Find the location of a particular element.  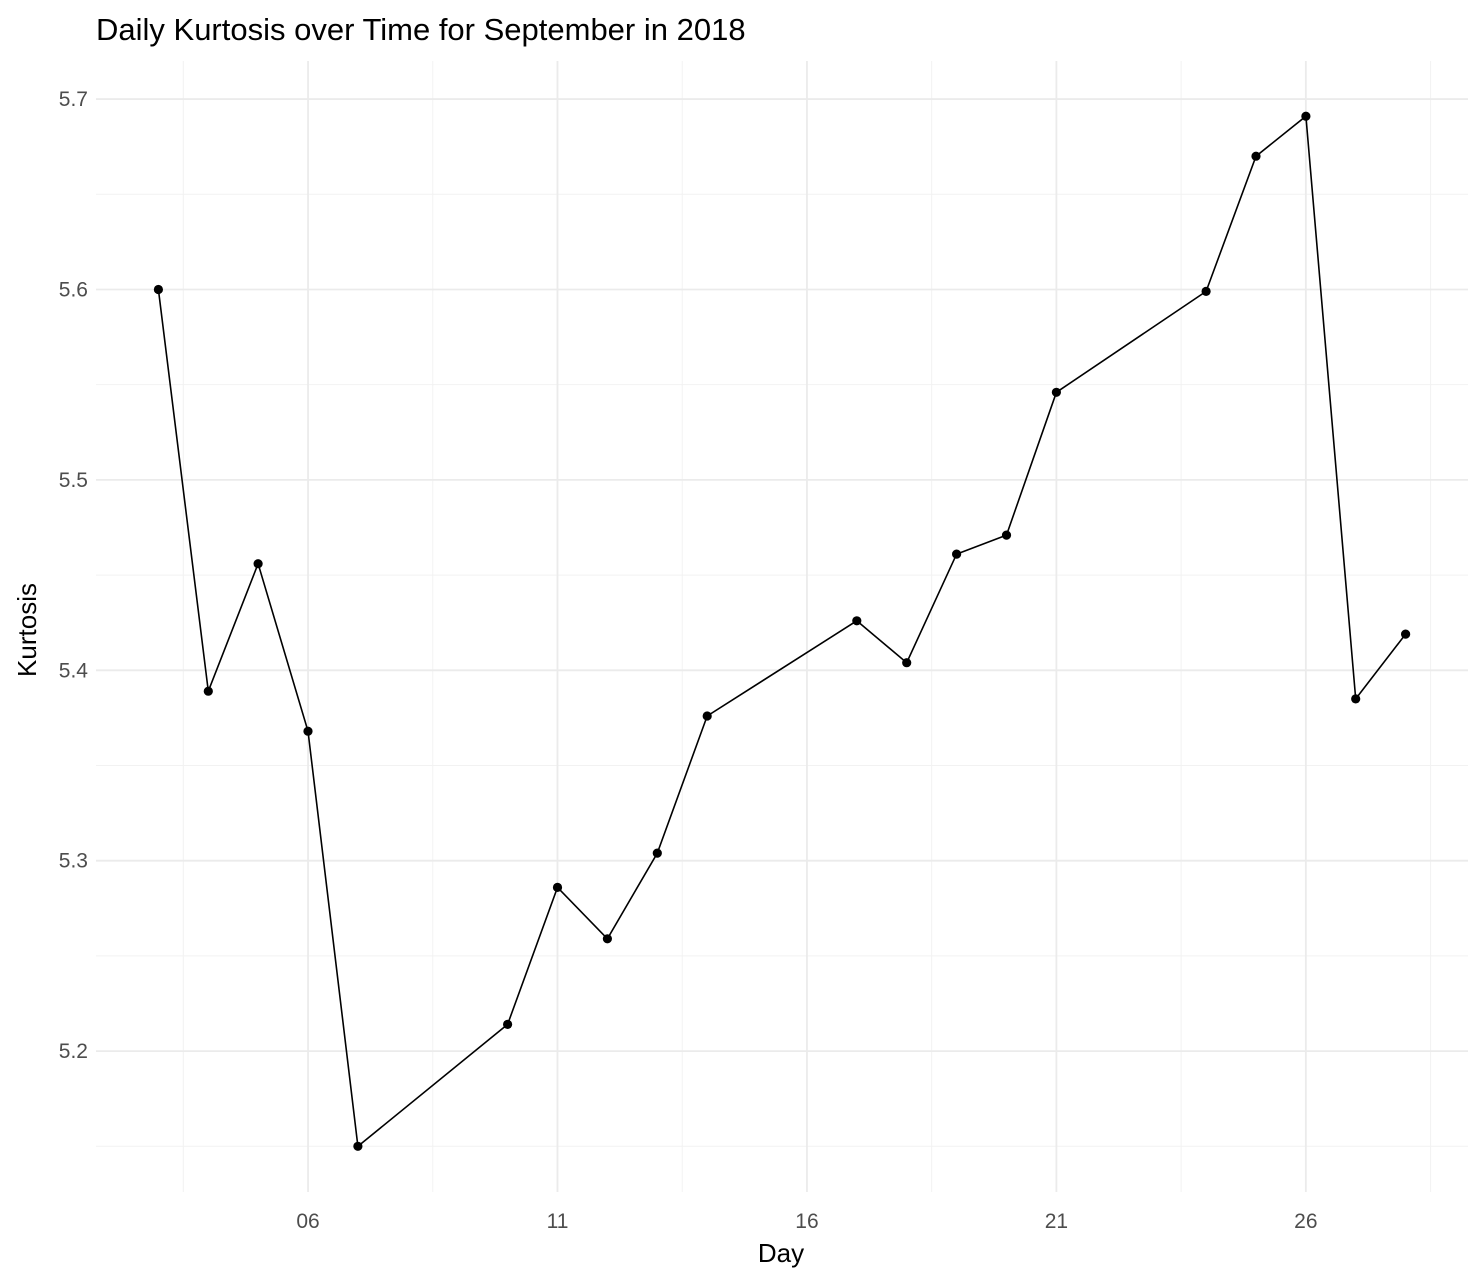

x-tick-label: 16 is located at coordinates (806, 1221).